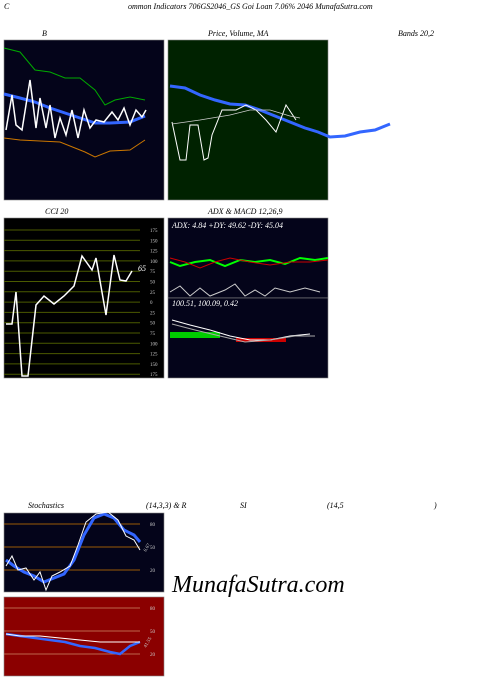 The width and height of the screenshot is (500, 685). I want to click on bands-left: B, so click(44, 33).